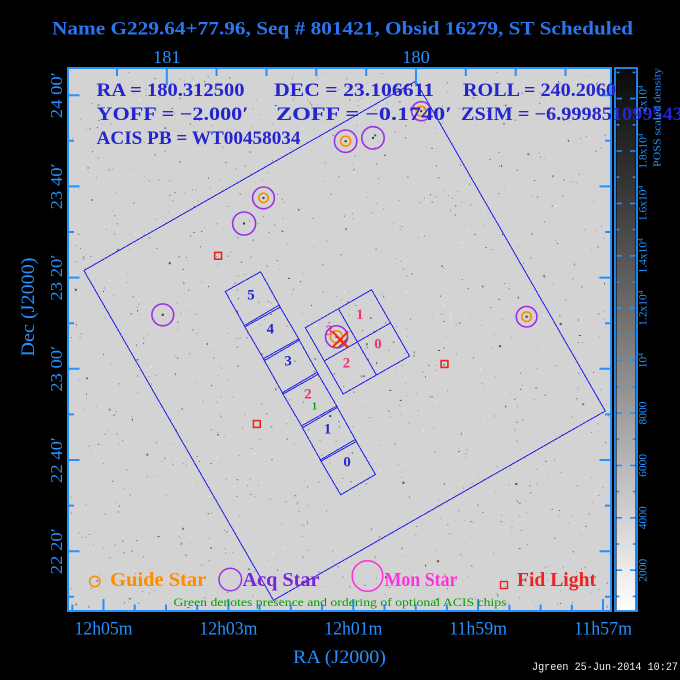 The image size is (680, 680). What do you see at coordinates (644, 569) in the screenshot?
I see `svg-text: 2000` at bounding box center [644, 569].